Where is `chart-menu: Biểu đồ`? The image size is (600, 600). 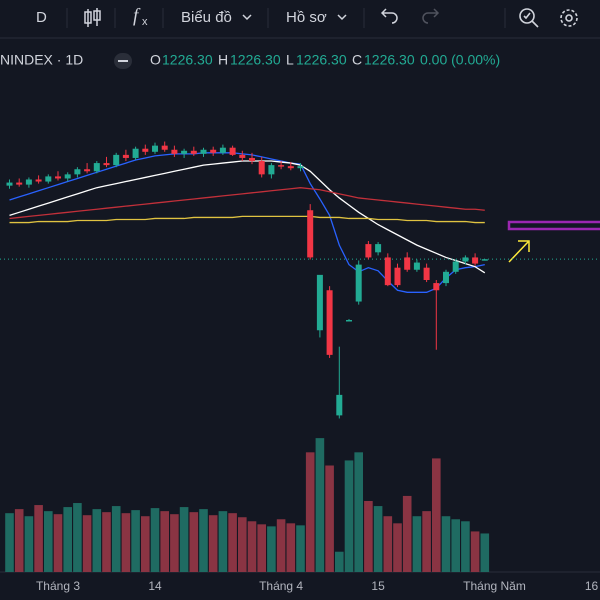
chart-menu: Biểu đồ is located at coordinates (206, 17).